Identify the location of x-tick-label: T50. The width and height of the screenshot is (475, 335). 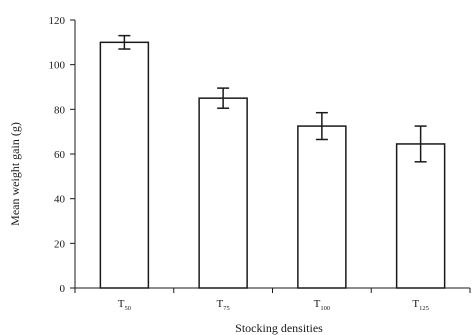
(124, 305).